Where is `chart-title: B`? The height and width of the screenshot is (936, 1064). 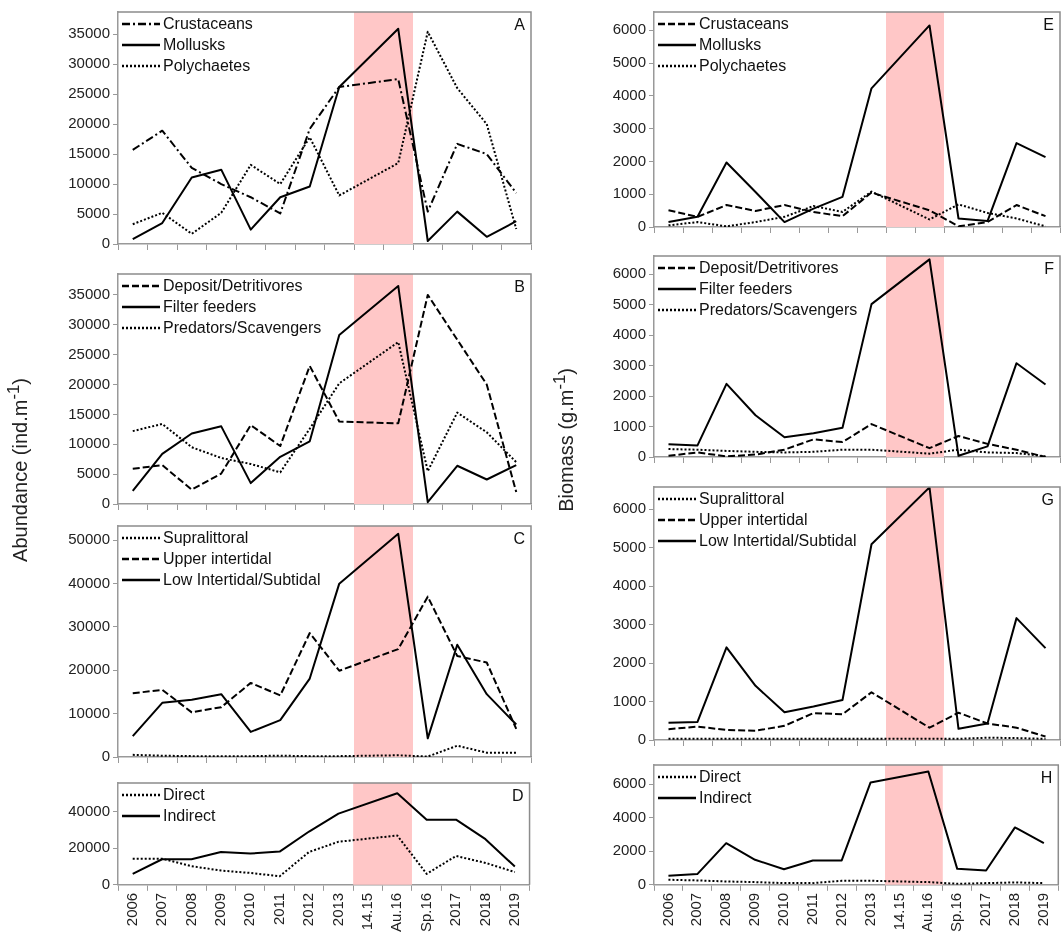
chart-title: B is located at coordinates (519, 287).